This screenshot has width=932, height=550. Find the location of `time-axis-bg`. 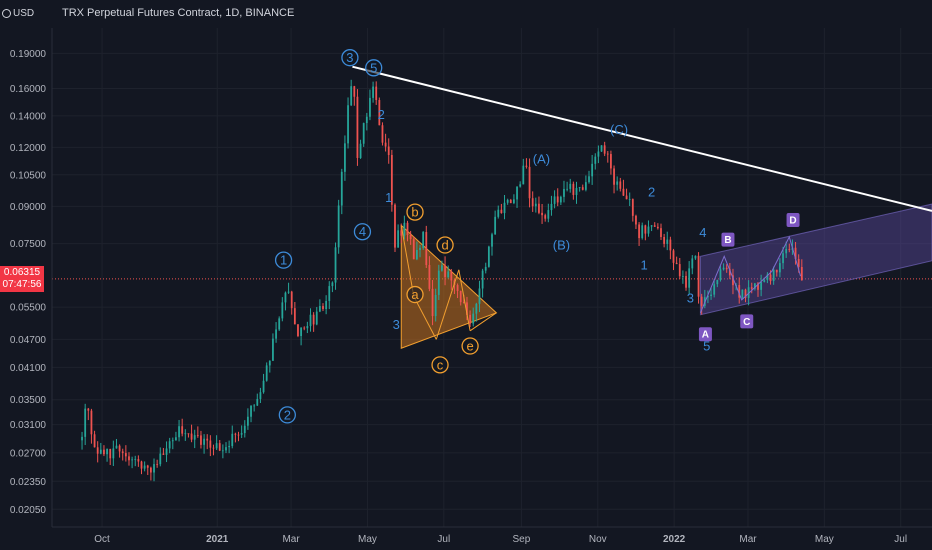

time-axis-bg is located at coordinates (466, 538).